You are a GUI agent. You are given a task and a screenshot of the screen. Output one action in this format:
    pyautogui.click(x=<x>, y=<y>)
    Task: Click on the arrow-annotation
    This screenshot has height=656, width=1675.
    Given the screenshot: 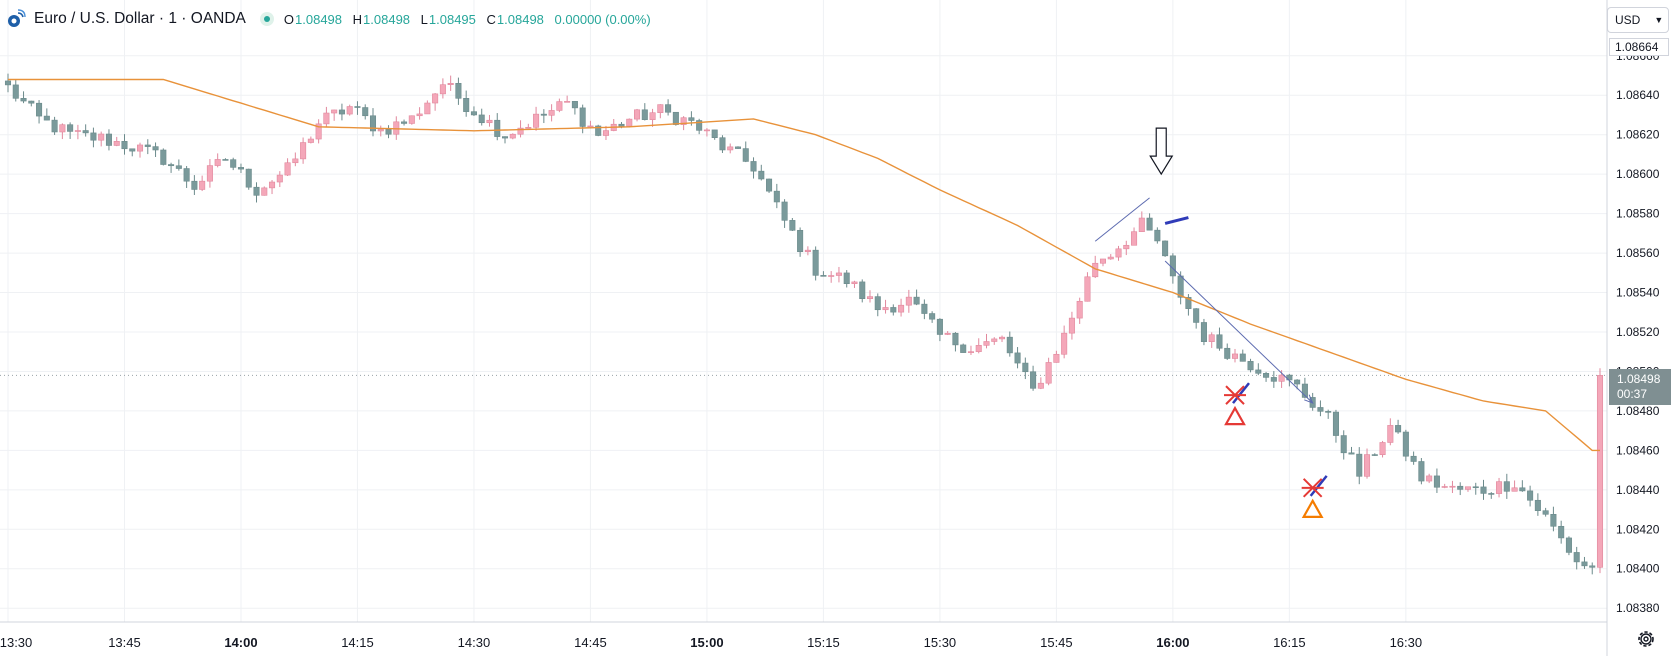 What is the action you would take?
    pyautogui.click(x=1239, y=332)
    